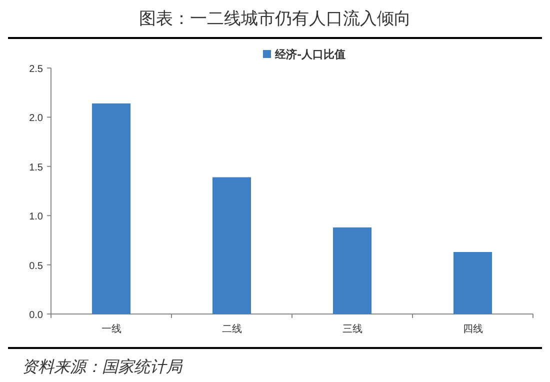 This screenshot has width=550, height=382. I want to click on xtick: 一线, so click(111, 329).